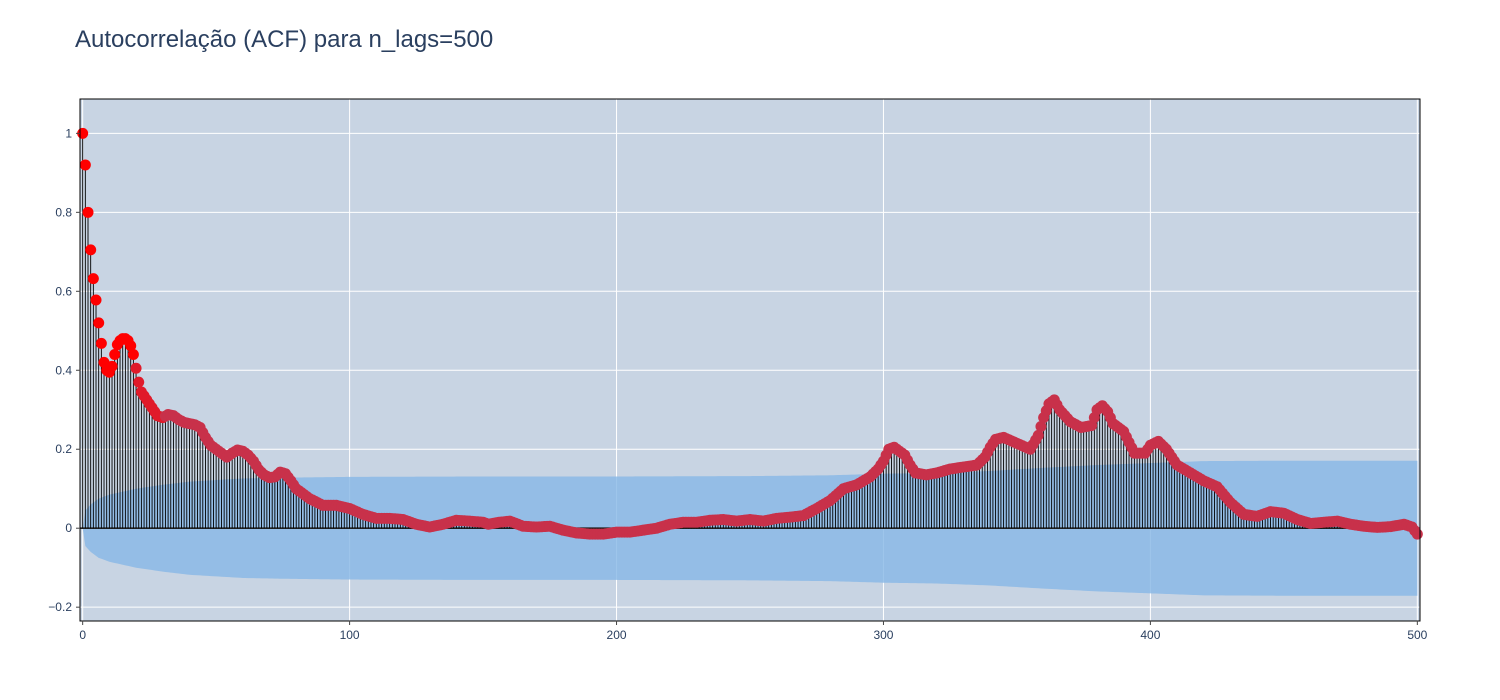  What do you see at coordinates (63, 291) in the screenshot?
I see `y-tick-label: 0.6` at bounding box center [63, 291].